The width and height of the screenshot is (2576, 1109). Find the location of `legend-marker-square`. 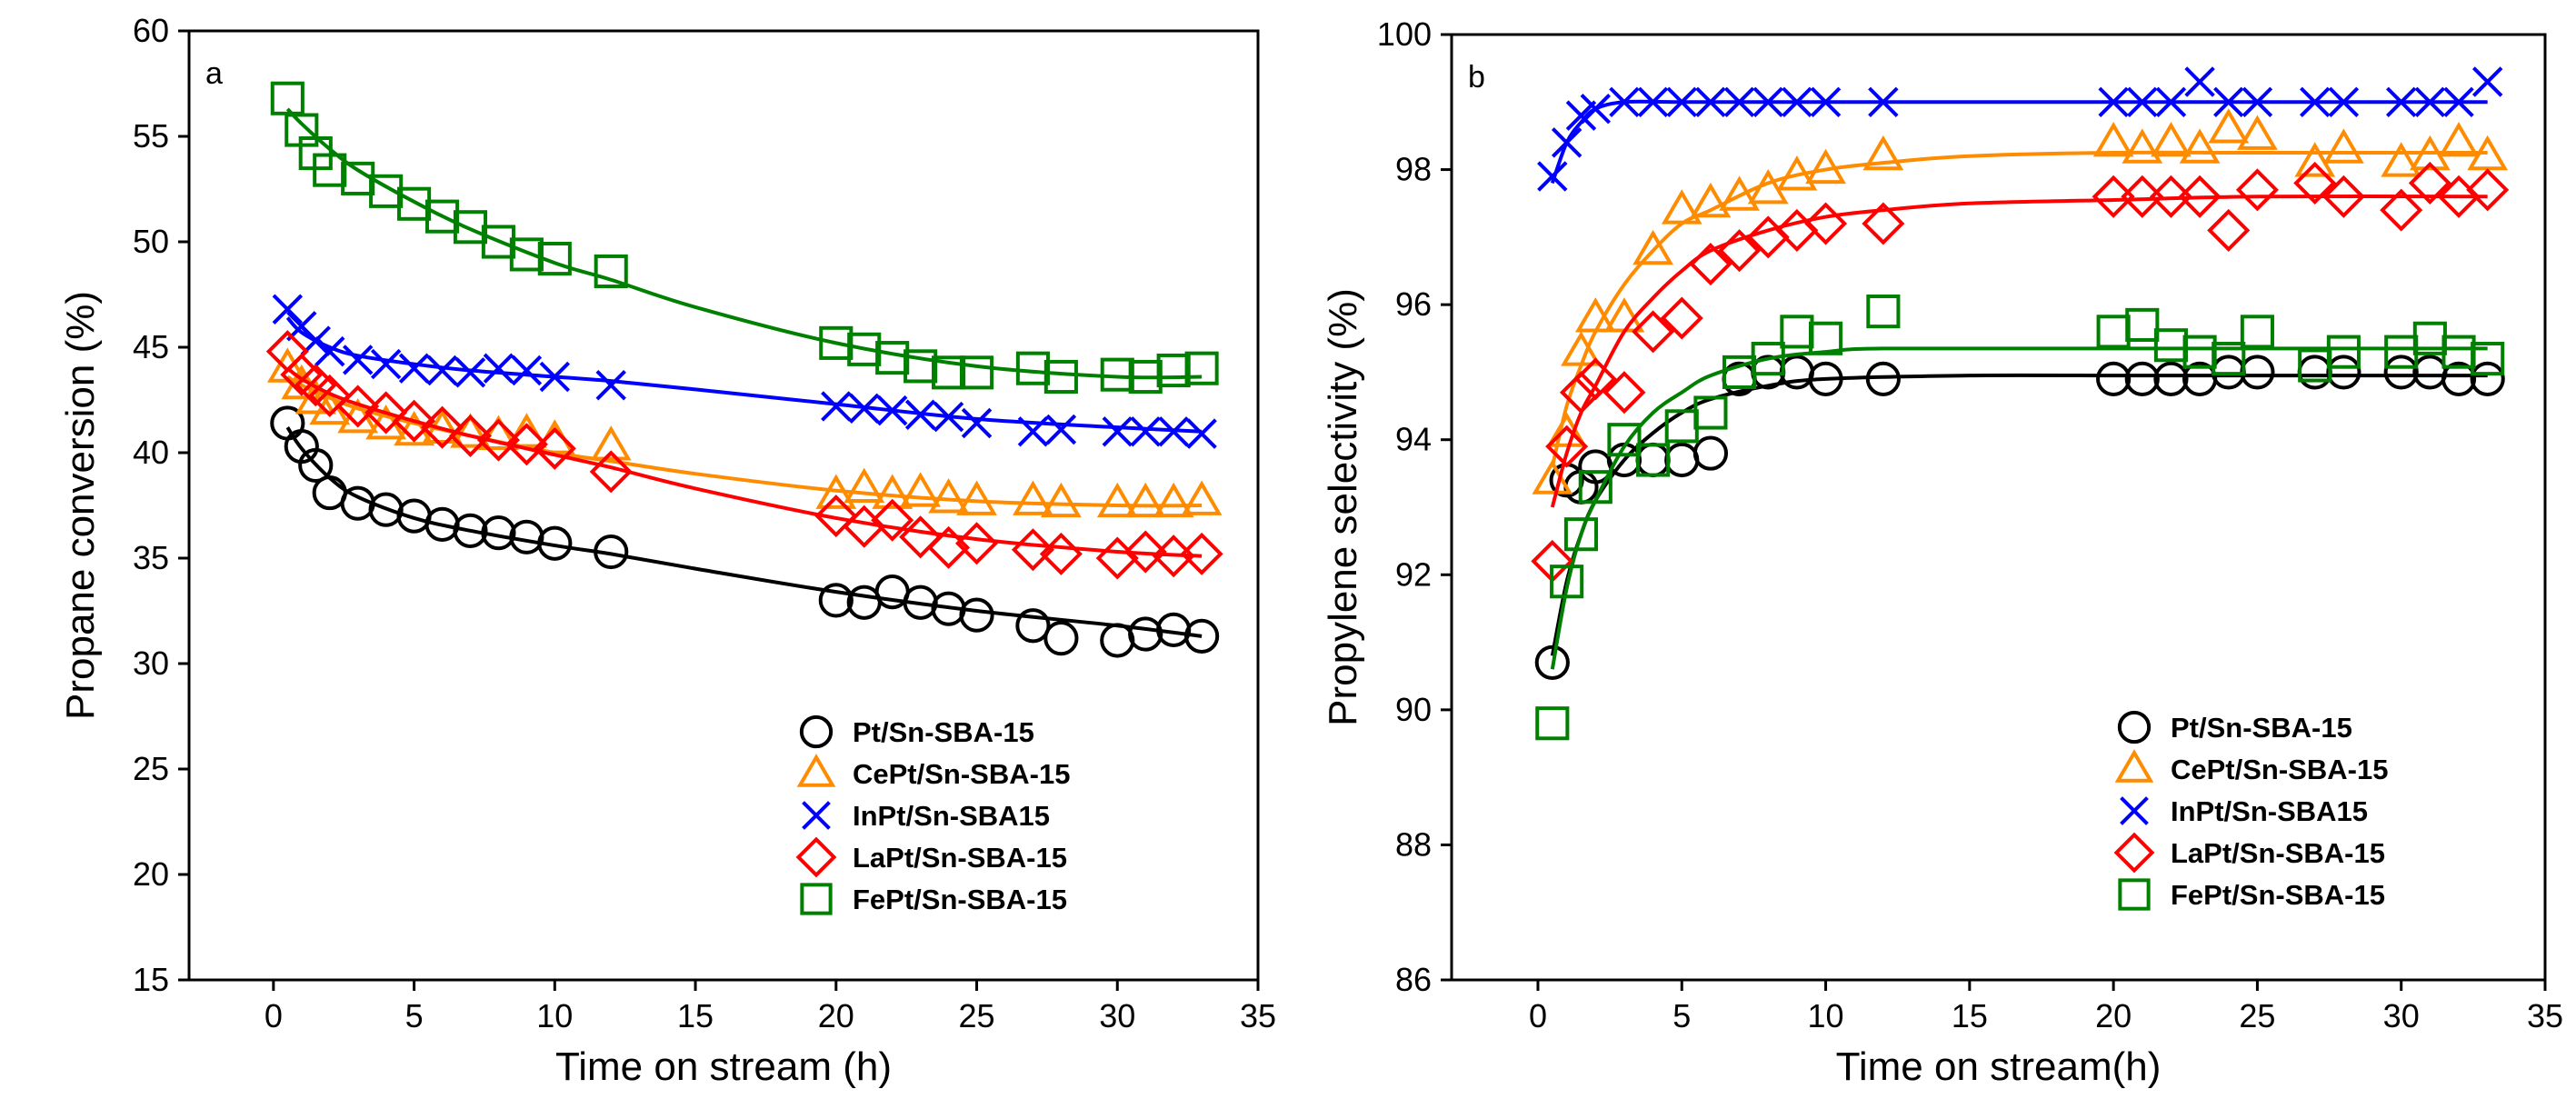

legend-marker-square is located at coordinates (816, 899).